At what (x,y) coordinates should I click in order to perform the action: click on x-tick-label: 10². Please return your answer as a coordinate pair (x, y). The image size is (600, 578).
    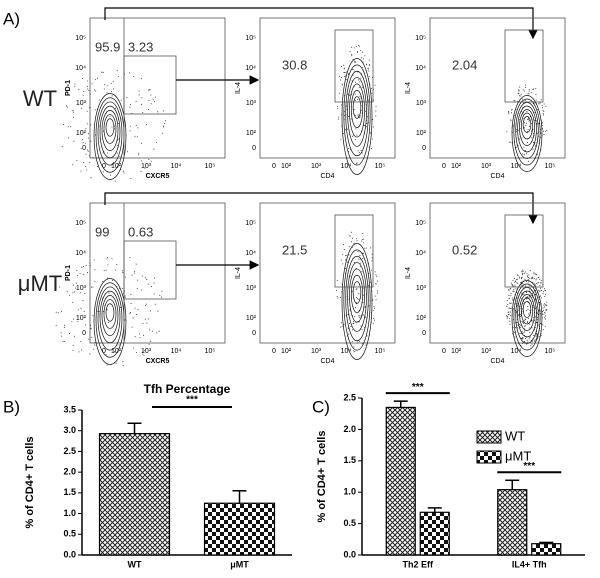
    Looking at the image, I should click on (286, 351).